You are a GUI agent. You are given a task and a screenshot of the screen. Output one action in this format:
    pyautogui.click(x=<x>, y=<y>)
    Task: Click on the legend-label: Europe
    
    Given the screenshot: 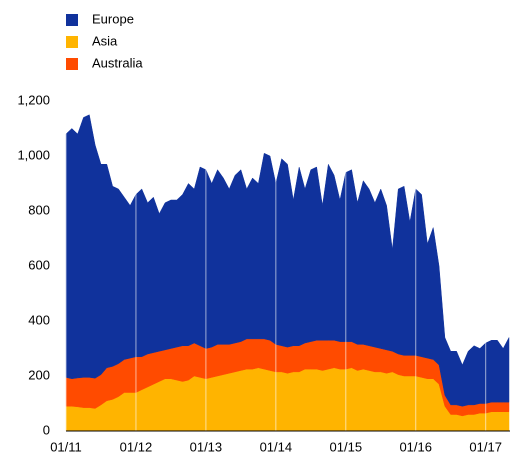 What is the action you would take?
    pyautogui.click(x=113, y=18)
    